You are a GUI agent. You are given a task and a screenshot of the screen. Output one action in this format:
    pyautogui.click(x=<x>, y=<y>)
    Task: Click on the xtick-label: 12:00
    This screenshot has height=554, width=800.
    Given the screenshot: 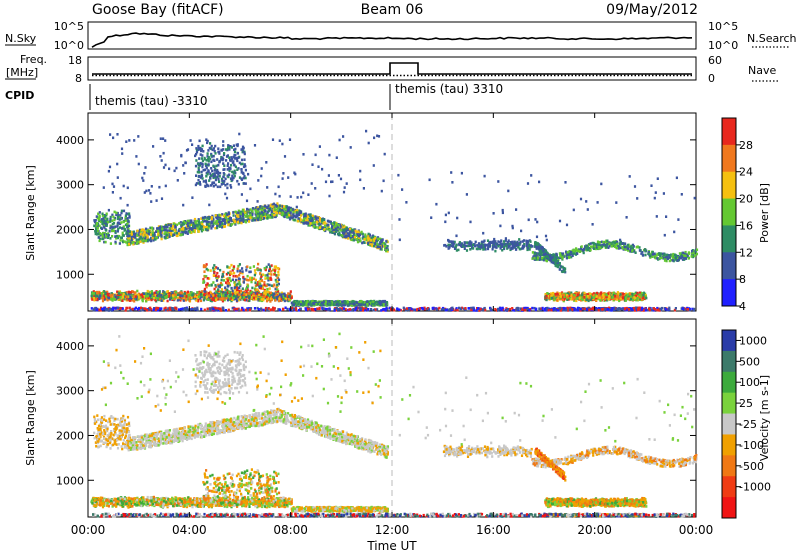 What is the action you would take?
    pyautogui.click(x=392, y=530)
    